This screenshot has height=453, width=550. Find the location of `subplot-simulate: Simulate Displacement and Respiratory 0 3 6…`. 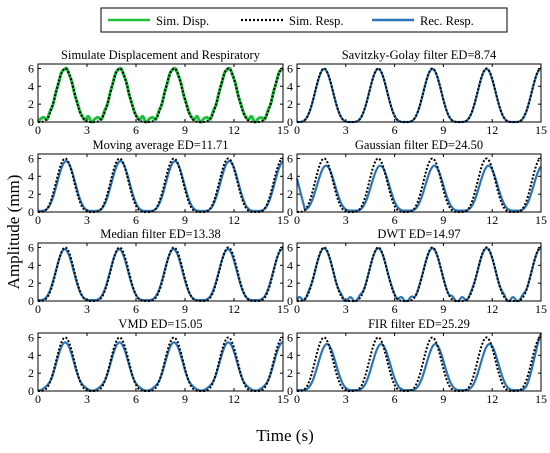

subplot-simulate: Simulate Displacement and Respiratory 0 3 6… is located at coordinates (158, 92).